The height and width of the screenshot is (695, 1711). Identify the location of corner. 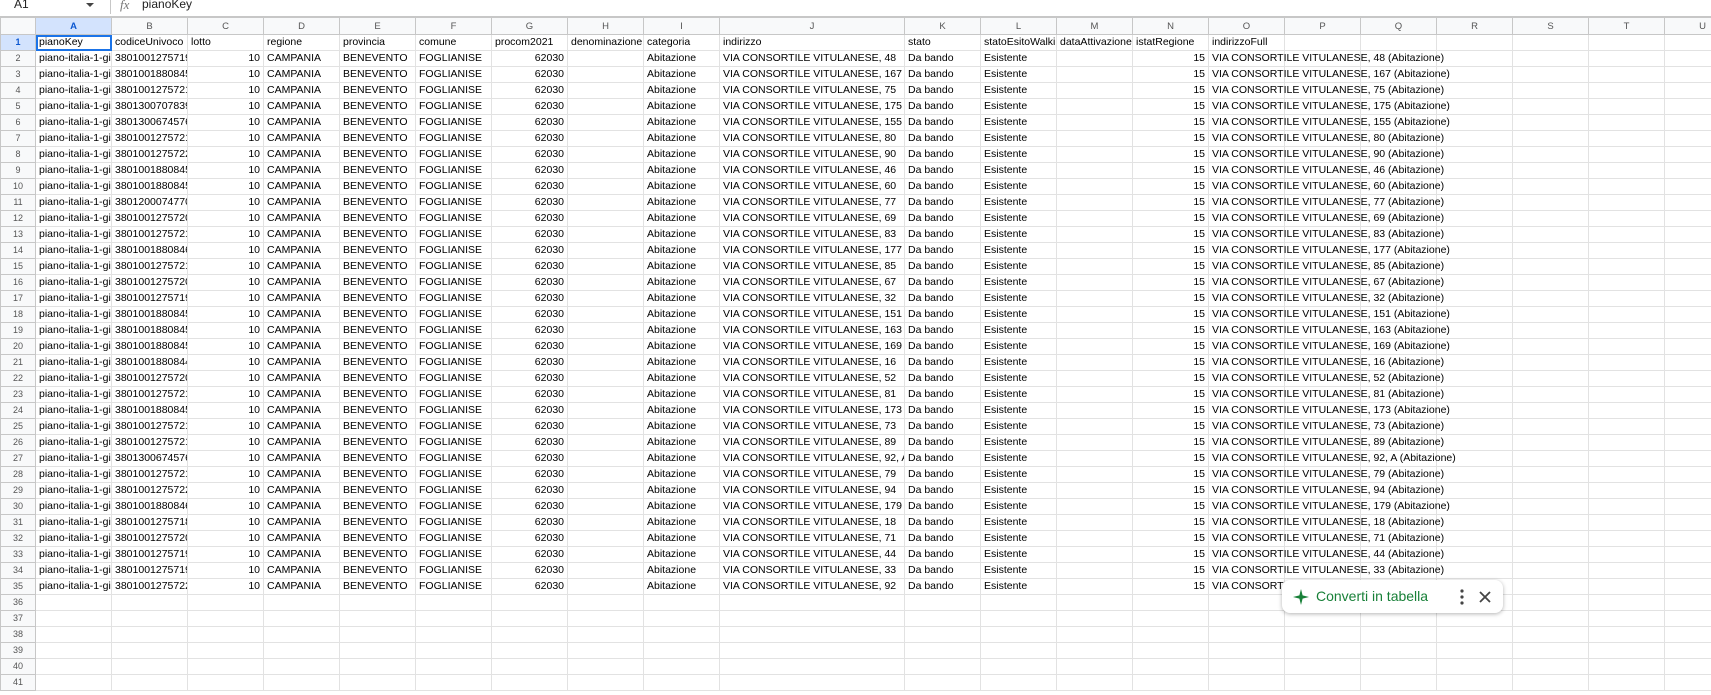
(18, 26).